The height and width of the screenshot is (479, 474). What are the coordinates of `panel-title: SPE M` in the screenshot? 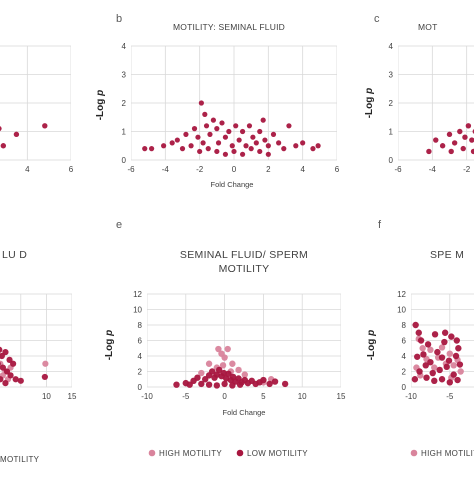 It's located at (447, 255).